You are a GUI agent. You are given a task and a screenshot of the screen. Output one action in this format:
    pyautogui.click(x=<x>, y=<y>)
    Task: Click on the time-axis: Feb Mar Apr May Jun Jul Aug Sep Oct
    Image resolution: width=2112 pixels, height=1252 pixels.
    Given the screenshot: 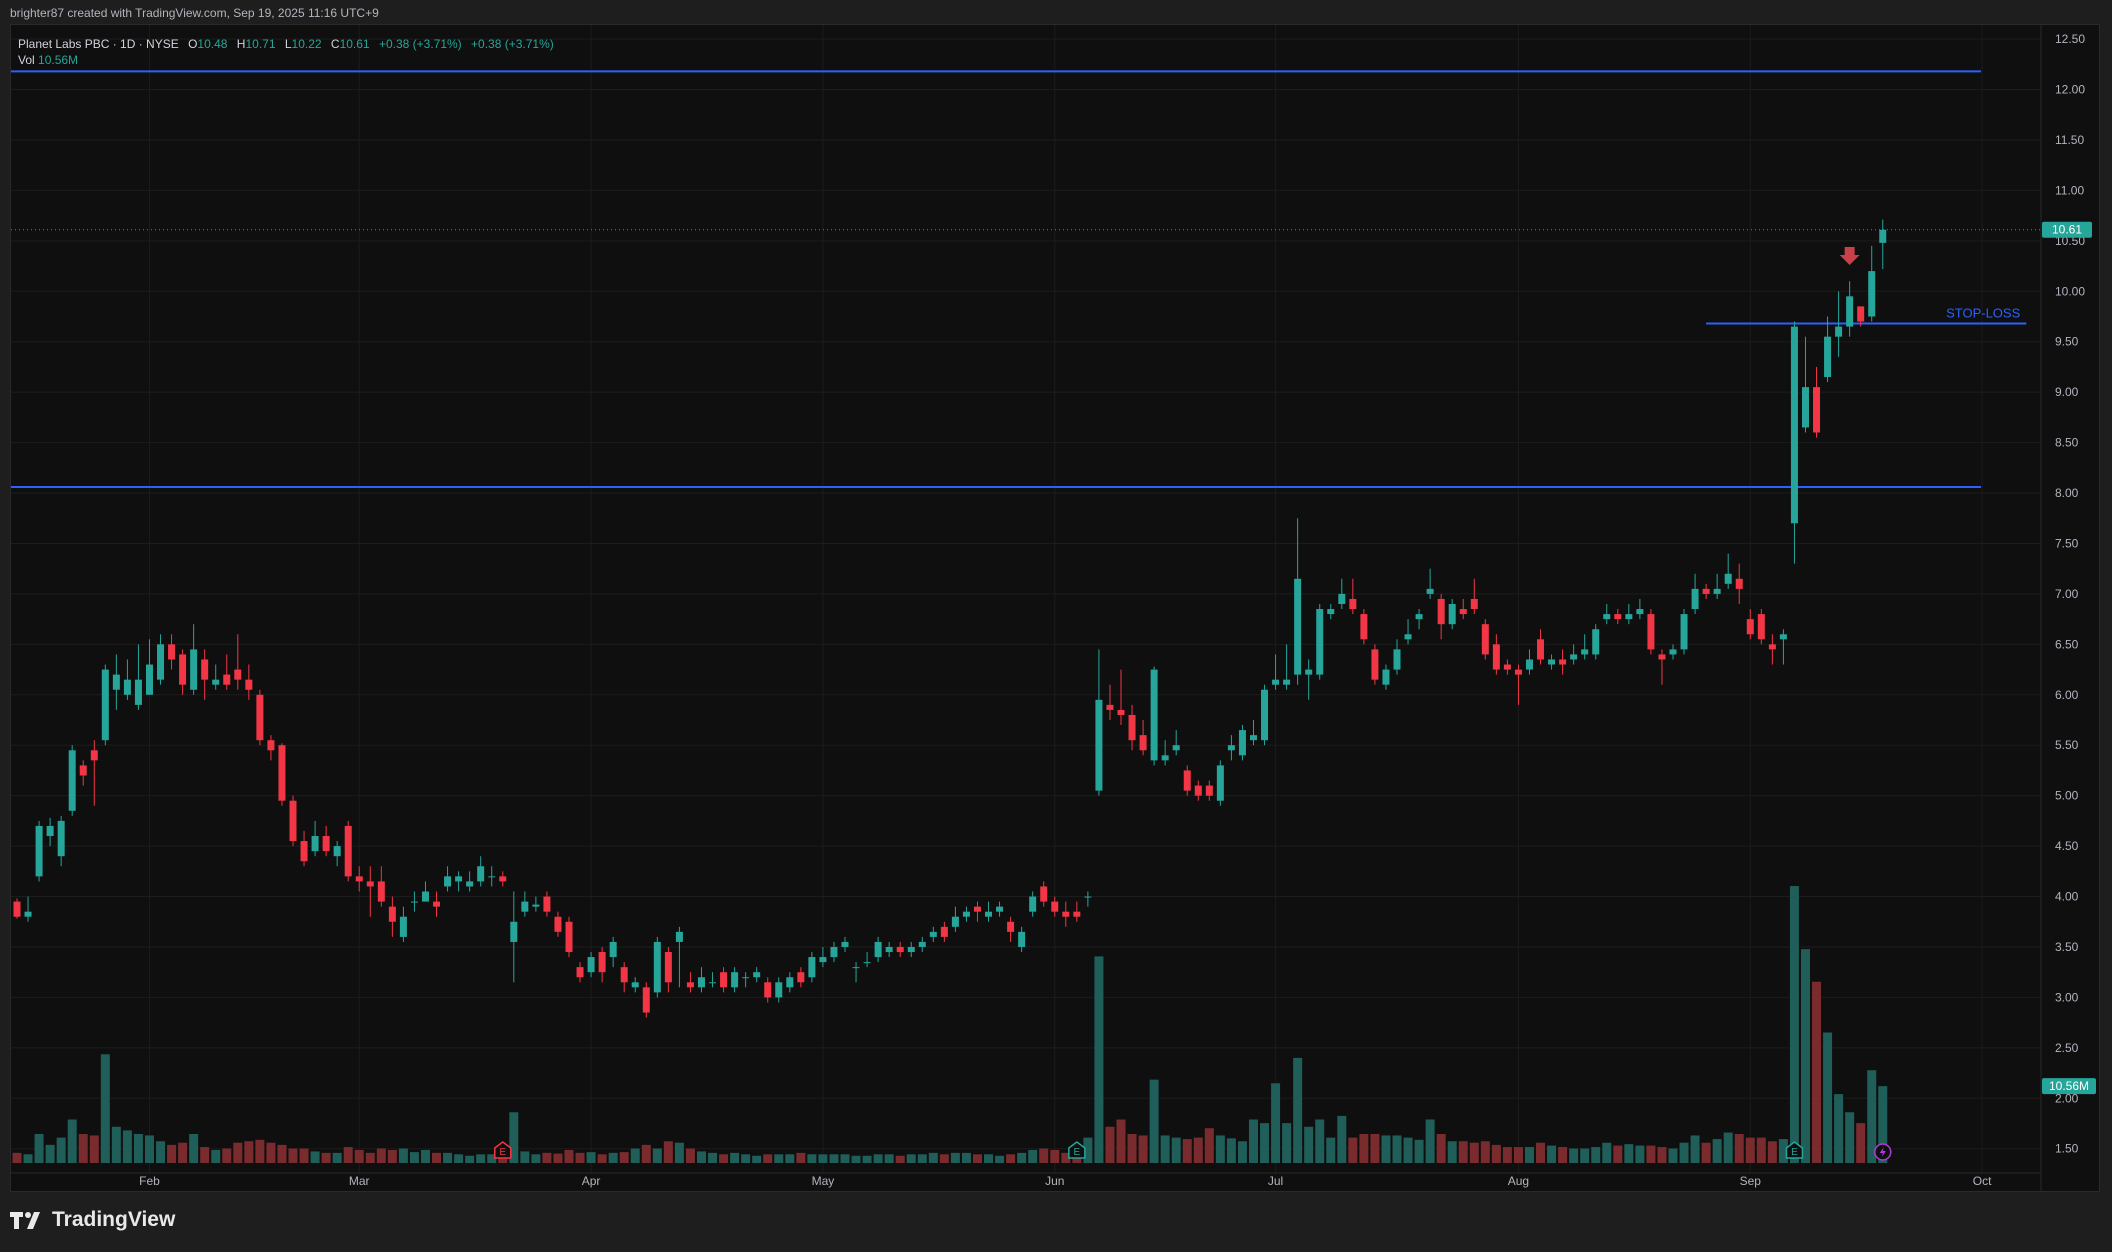 What is the action you would take?
    pyautogui.click(x=1026, y=1180)
    